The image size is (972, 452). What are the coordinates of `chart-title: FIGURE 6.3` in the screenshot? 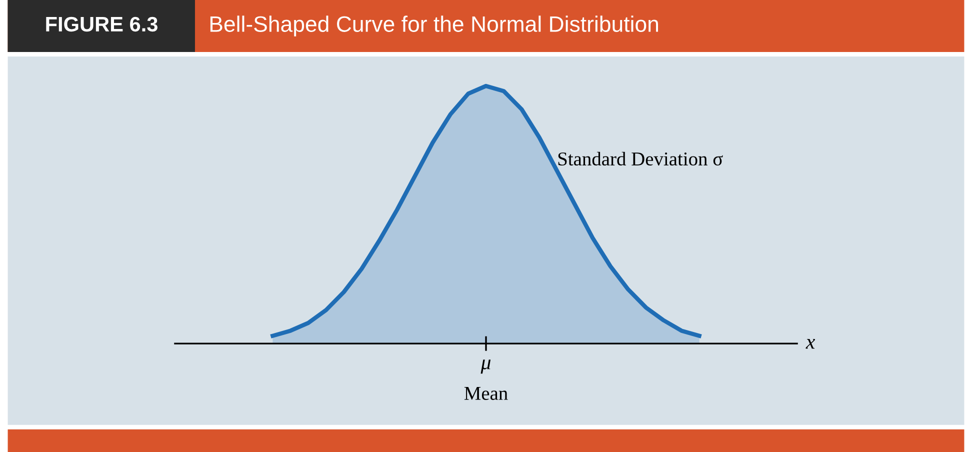 It's located at (102, 24).